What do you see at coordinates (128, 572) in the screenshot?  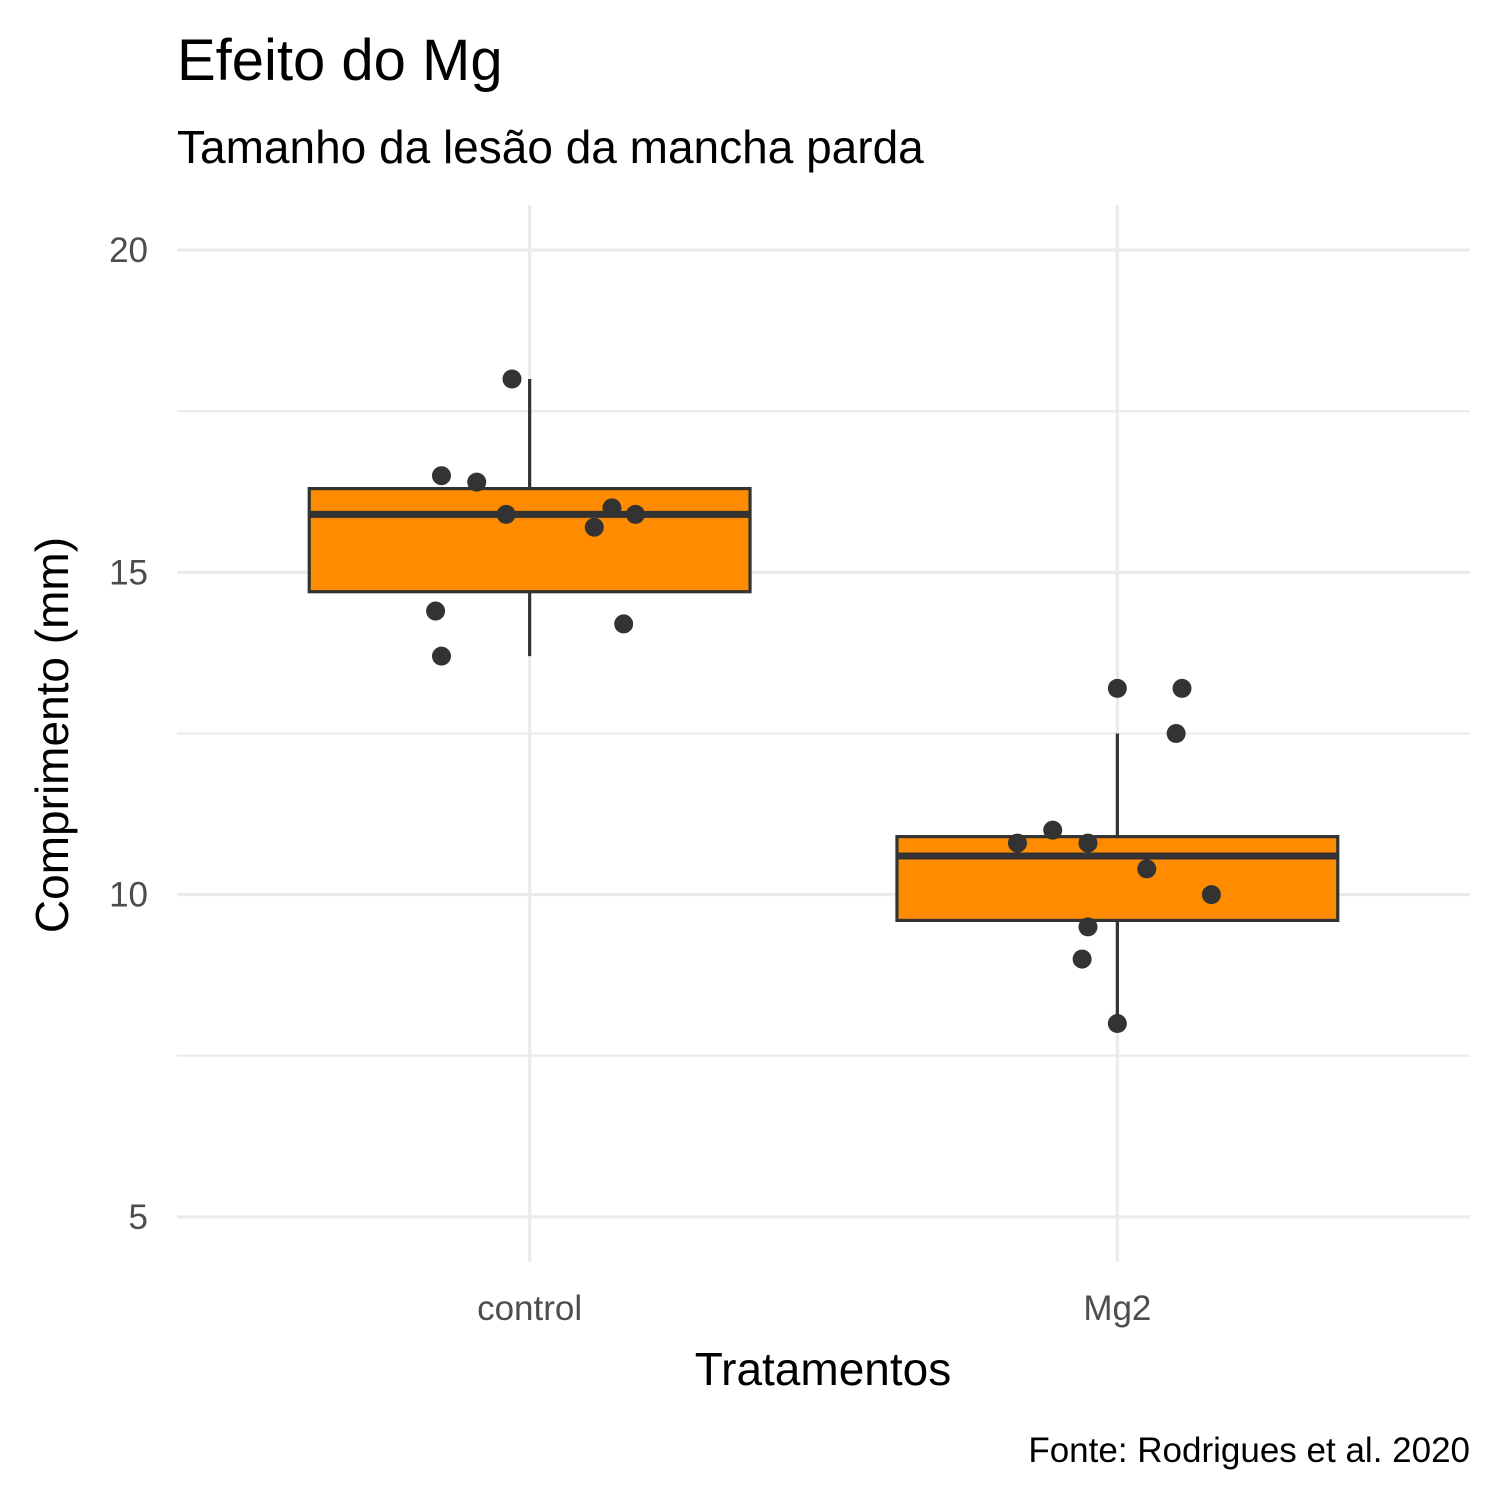 I see `y-tick-label: 15` at bounding box center [128, 572].